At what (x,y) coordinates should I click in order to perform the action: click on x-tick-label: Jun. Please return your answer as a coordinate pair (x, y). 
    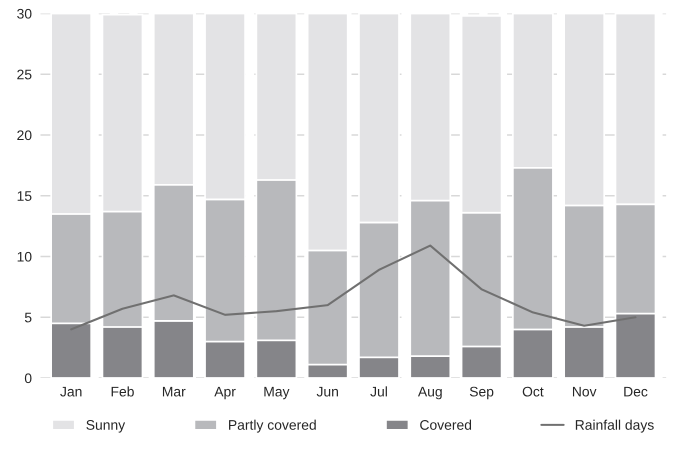
    Looking at the image, I should click on (327, 391).